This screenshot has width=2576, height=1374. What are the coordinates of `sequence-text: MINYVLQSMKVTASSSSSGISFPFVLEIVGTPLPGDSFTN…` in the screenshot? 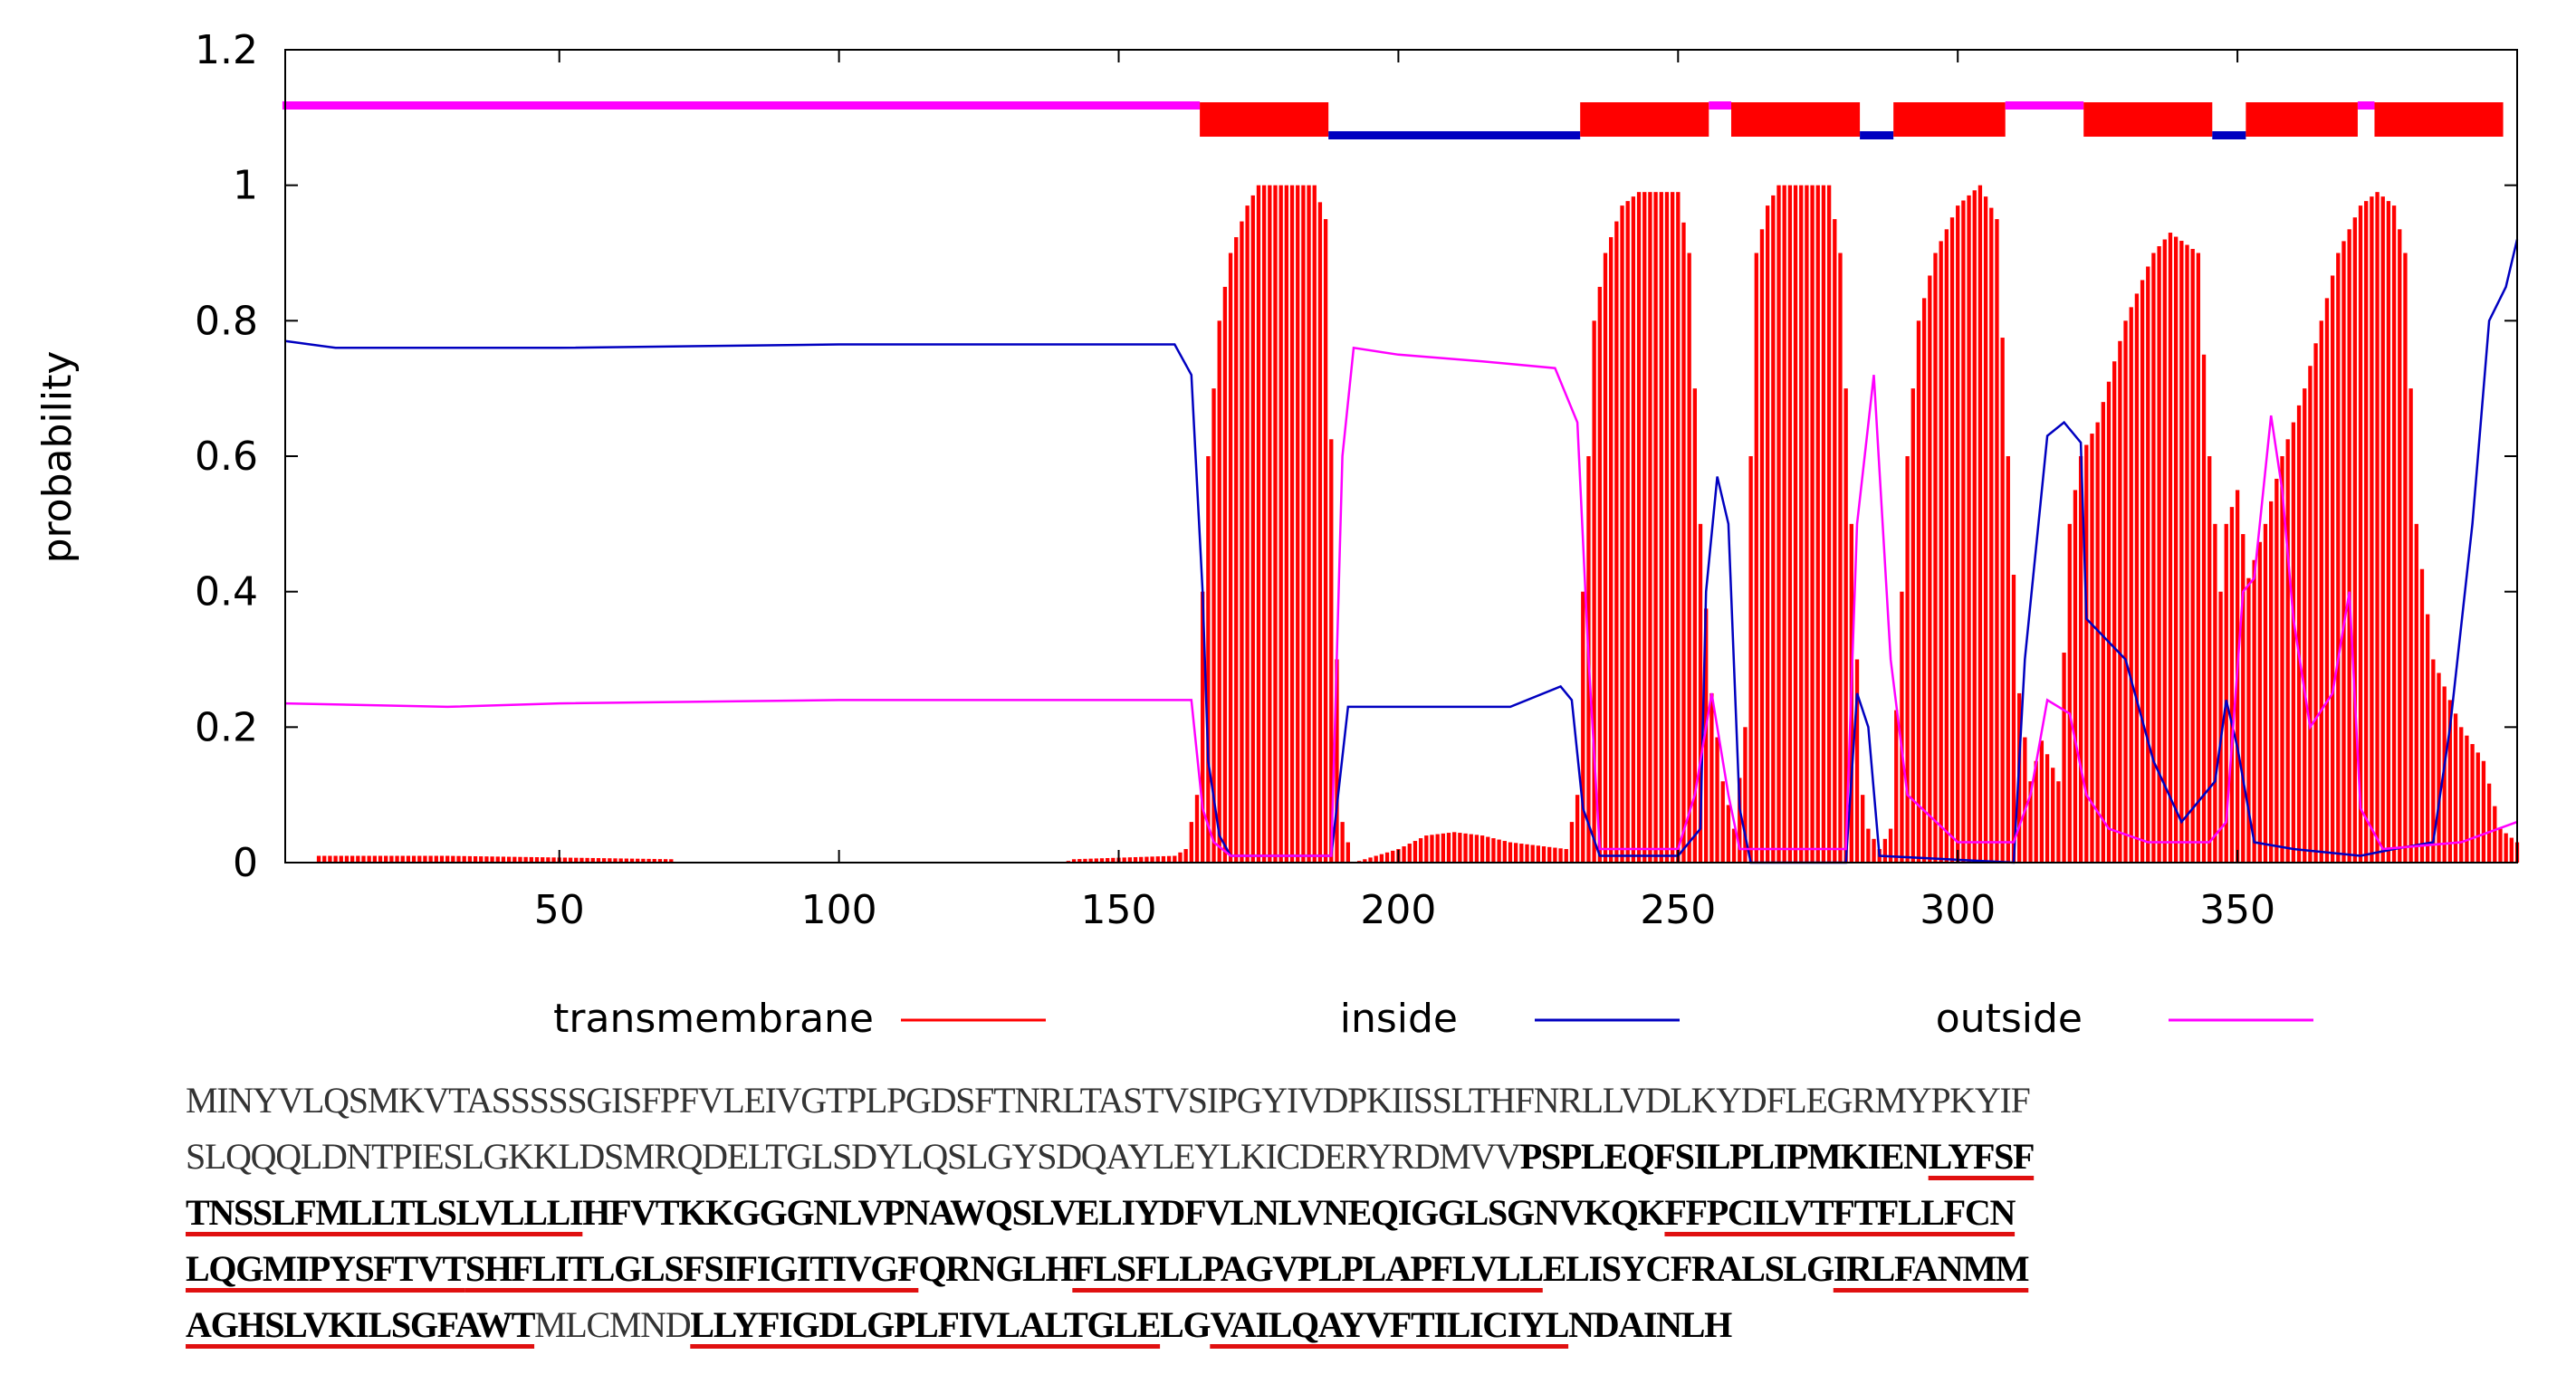 It's located at (1108, 1100).